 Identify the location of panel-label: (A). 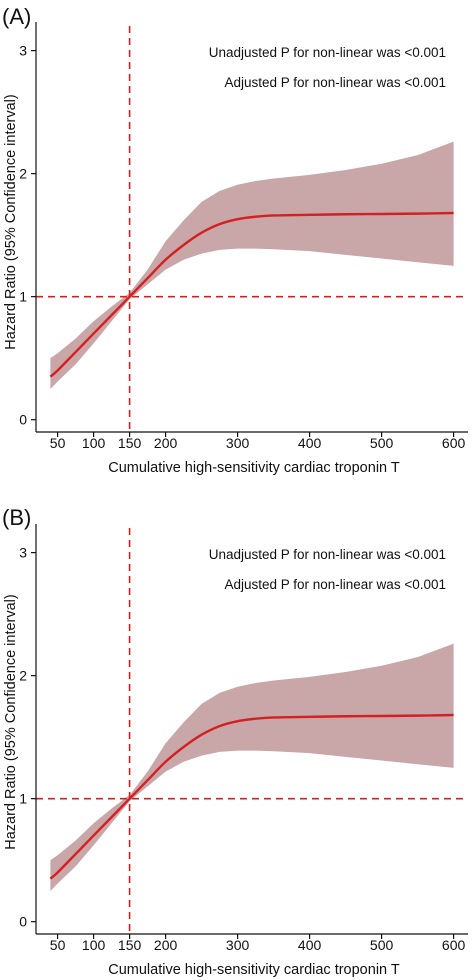
(16, 16).